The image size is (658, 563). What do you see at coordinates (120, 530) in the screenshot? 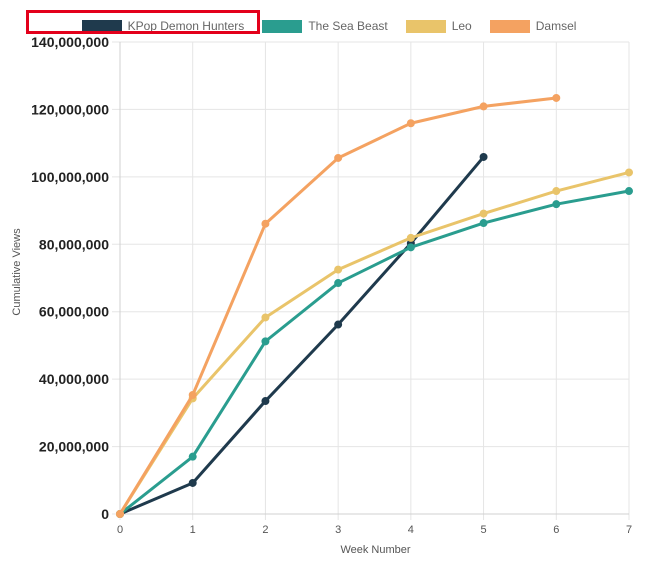
I see `x-tick-label: 0` at bounding box center [120, 530].